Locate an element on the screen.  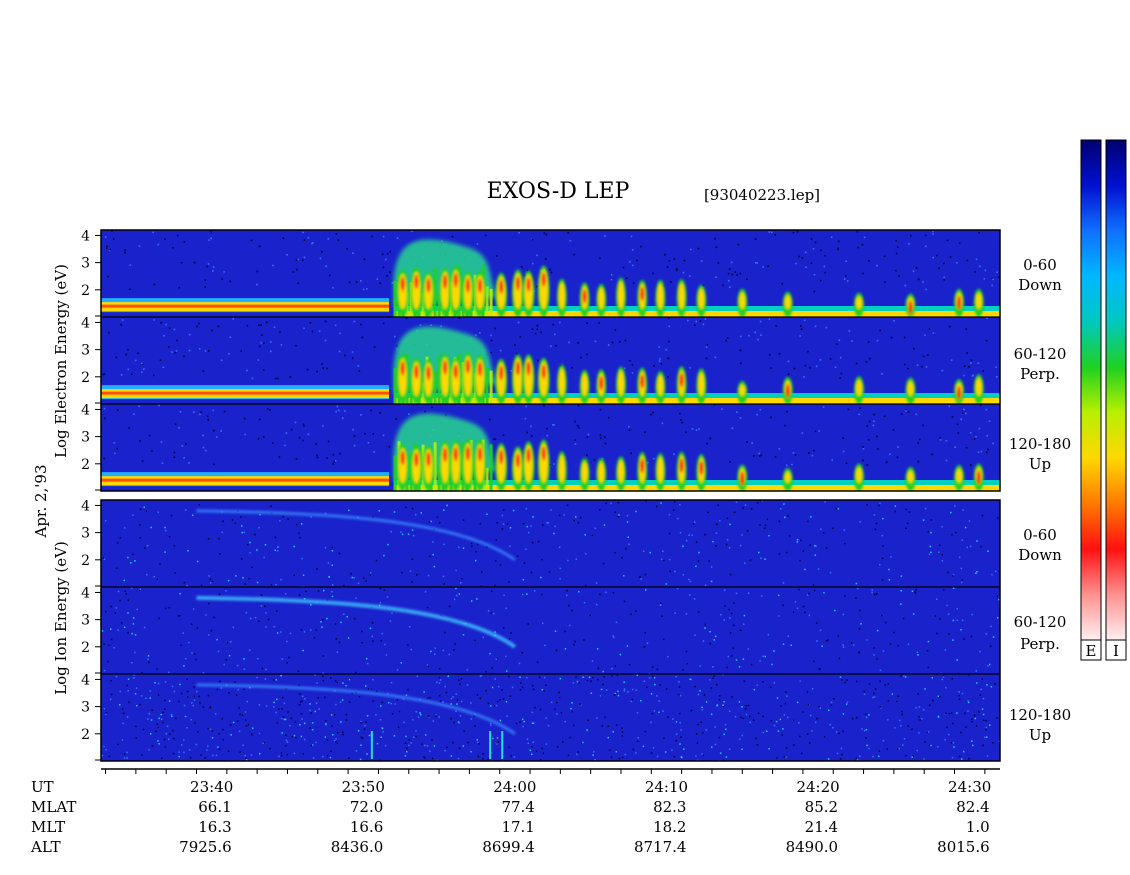
row-label: UT is located at coordinates (42, 787).